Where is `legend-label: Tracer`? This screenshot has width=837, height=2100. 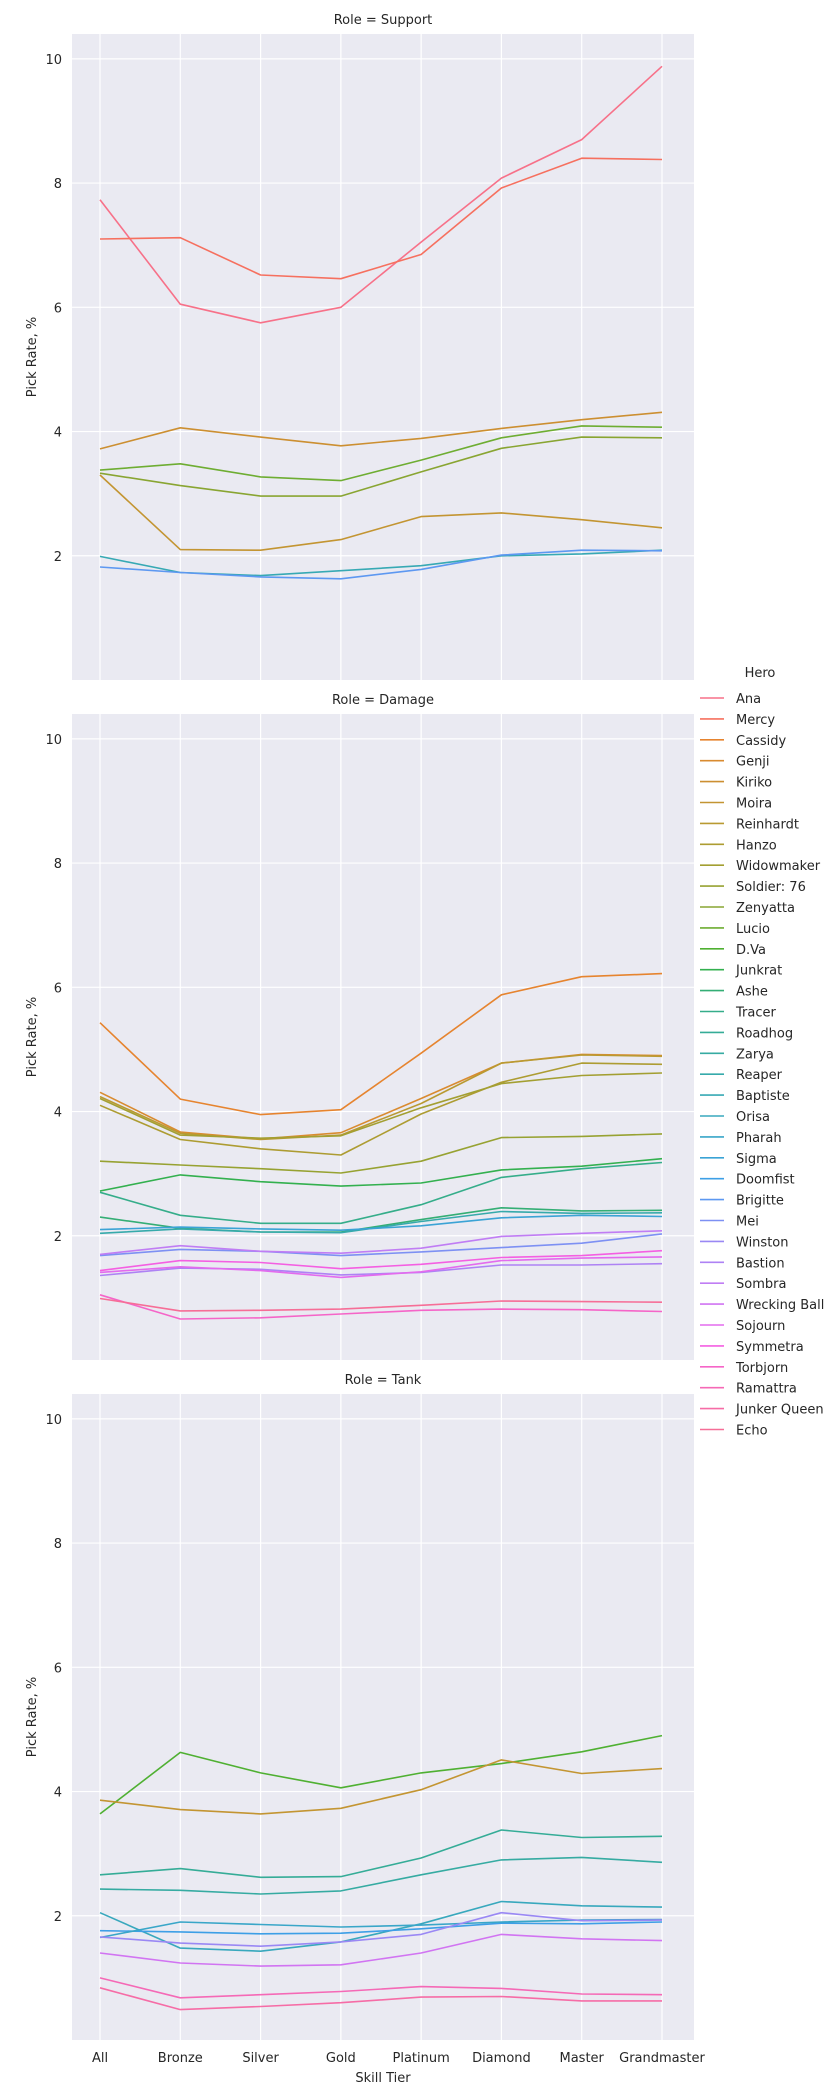
legend-label: Tracer is located at coordinates (755, 1013).